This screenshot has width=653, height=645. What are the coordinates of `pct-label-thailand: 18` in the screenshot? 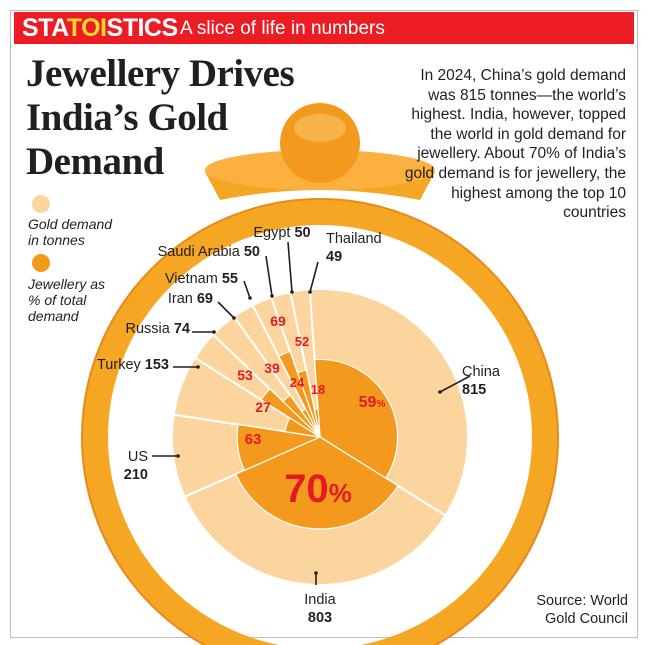 It's located at (318, 389).